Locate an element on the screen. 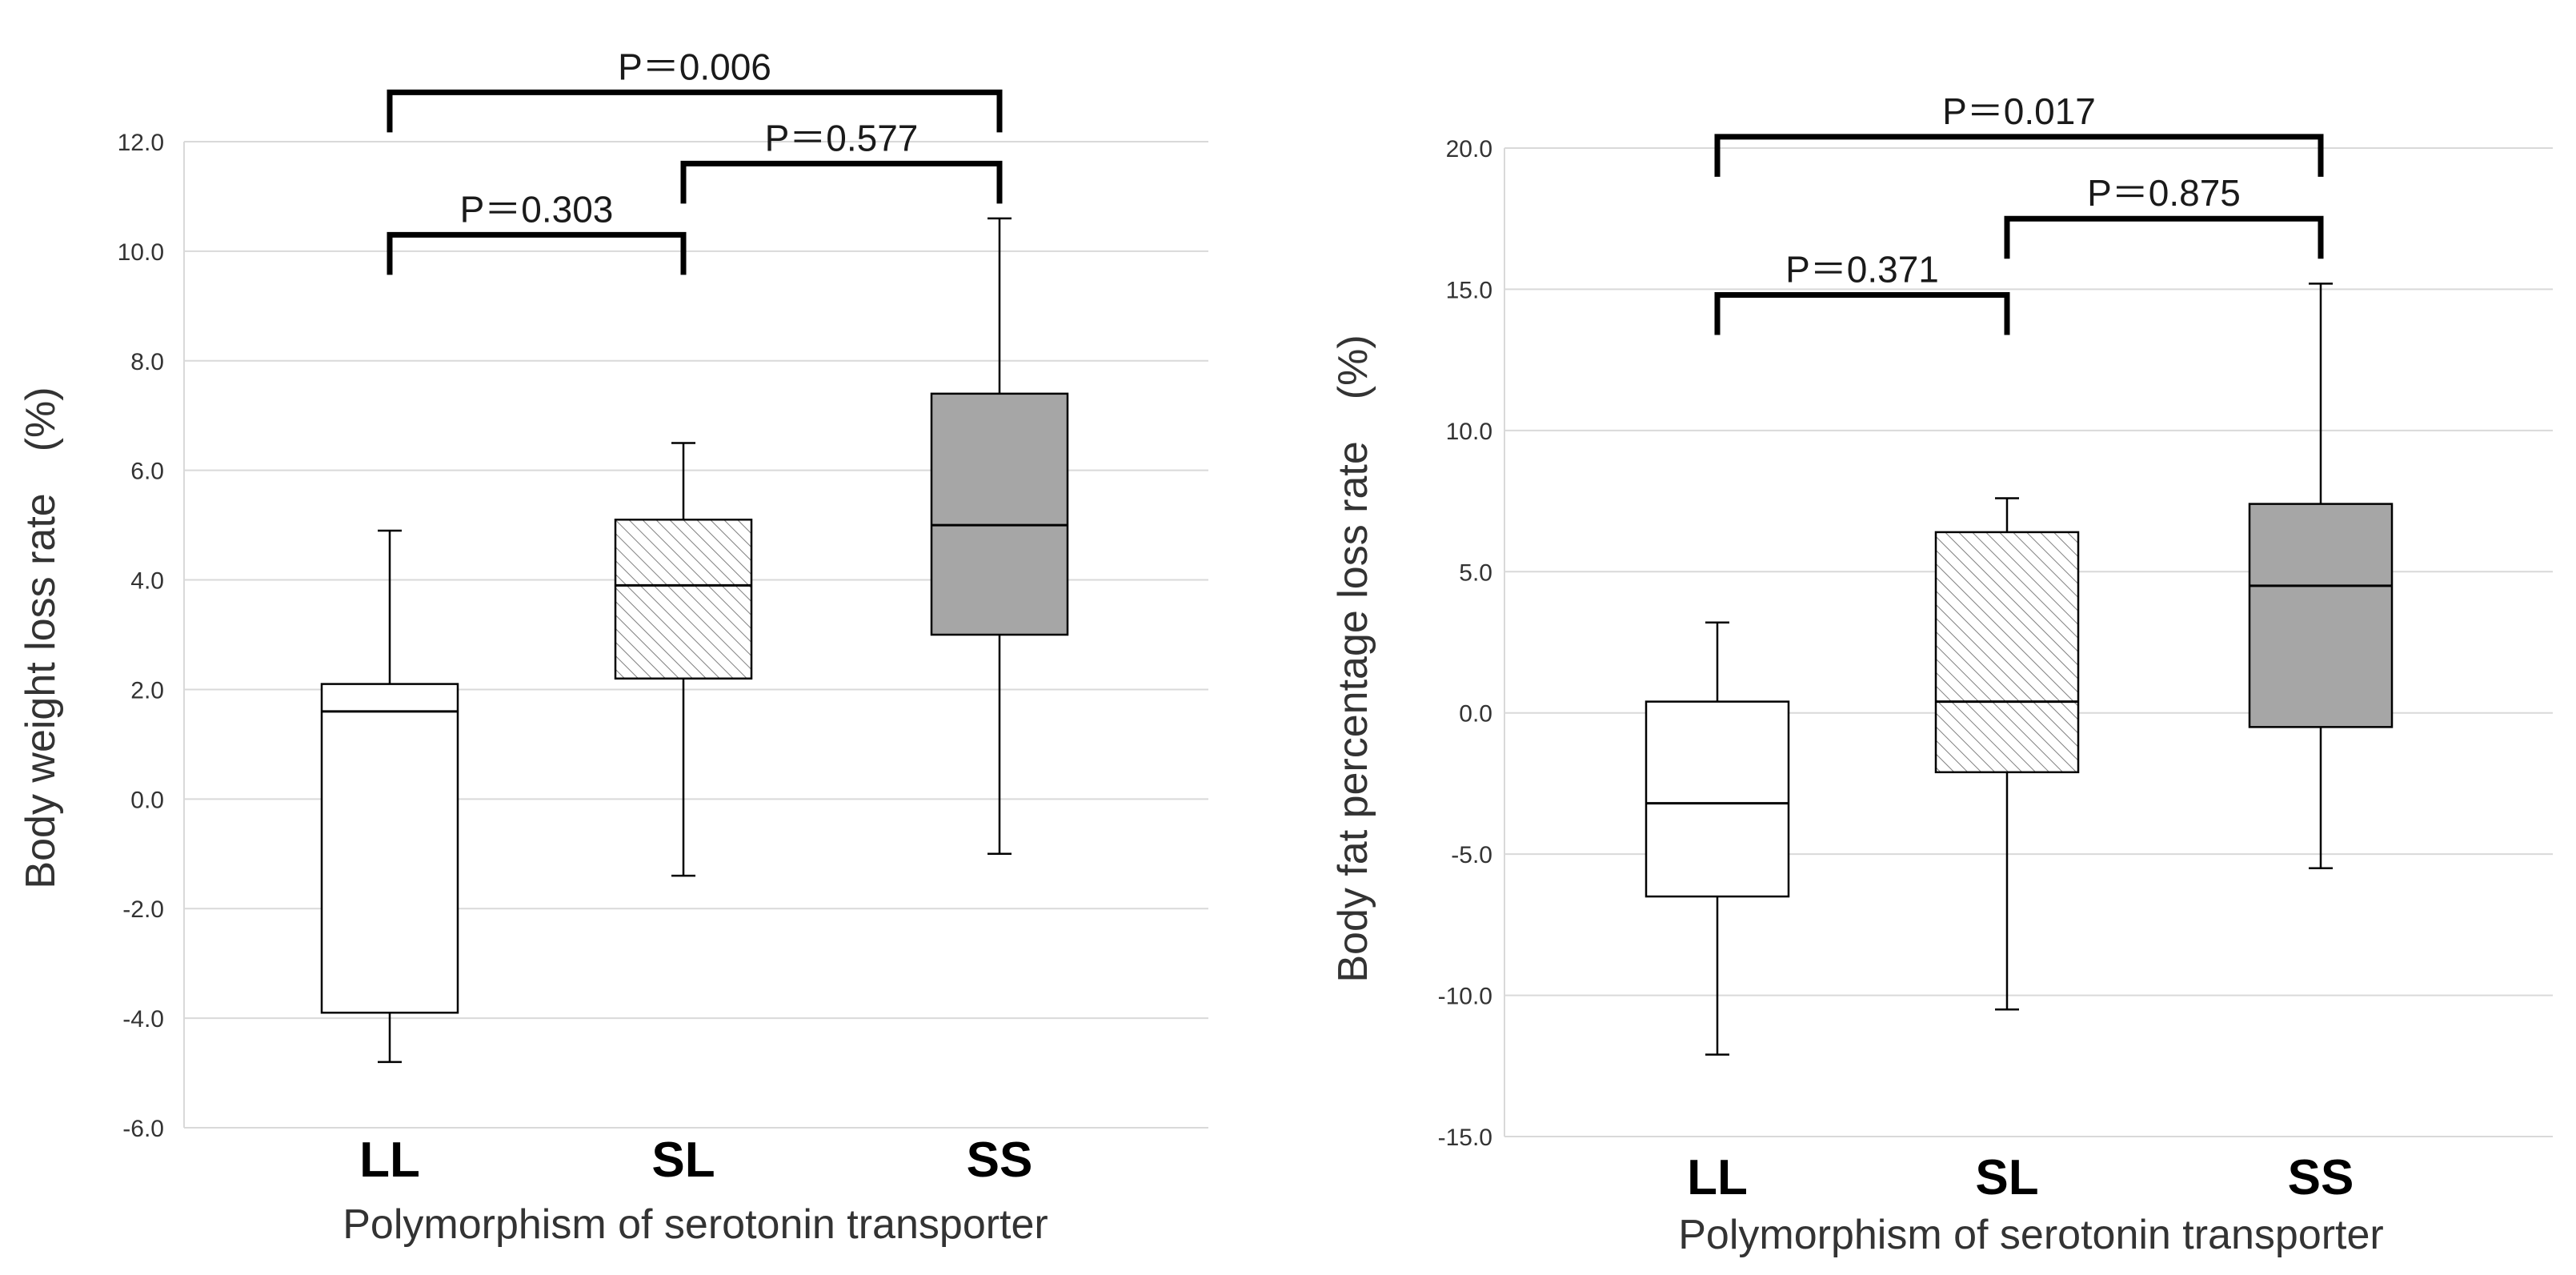 Image resolution: width=2576 pixels, height=1275 pixels. y-tick-label: 12.0 is located at coordinates (141, 143).